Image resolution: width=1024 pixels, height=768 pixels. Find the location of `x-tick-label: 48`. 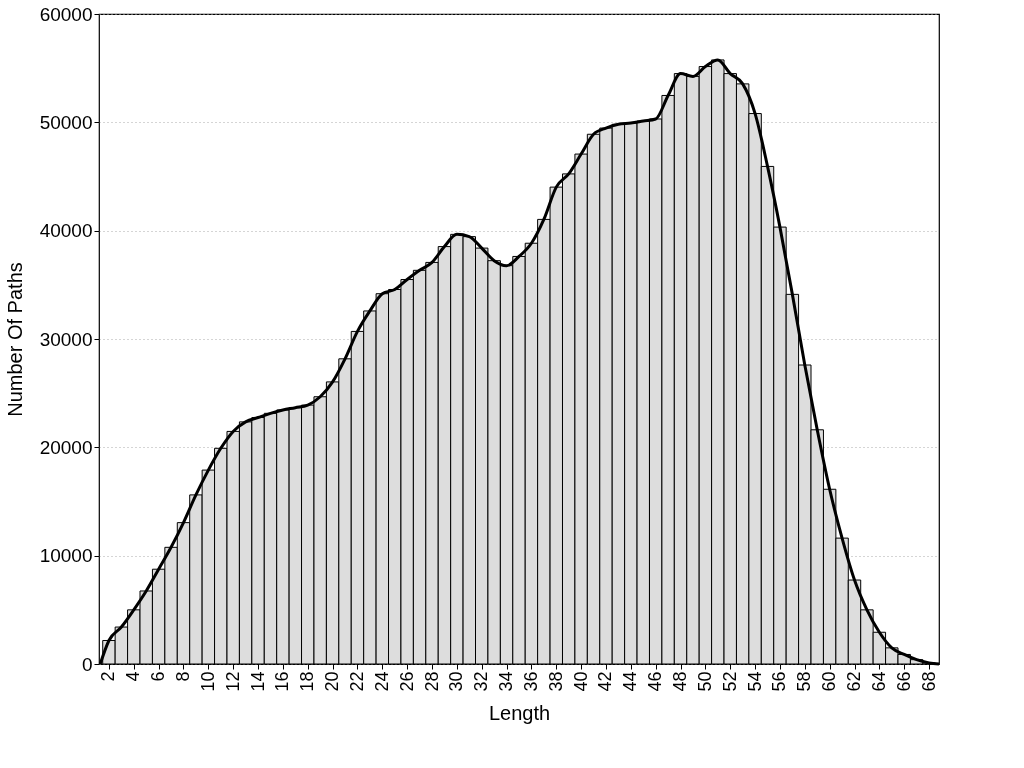

x-tick-label: 48 is located at coordinates (680, 681).